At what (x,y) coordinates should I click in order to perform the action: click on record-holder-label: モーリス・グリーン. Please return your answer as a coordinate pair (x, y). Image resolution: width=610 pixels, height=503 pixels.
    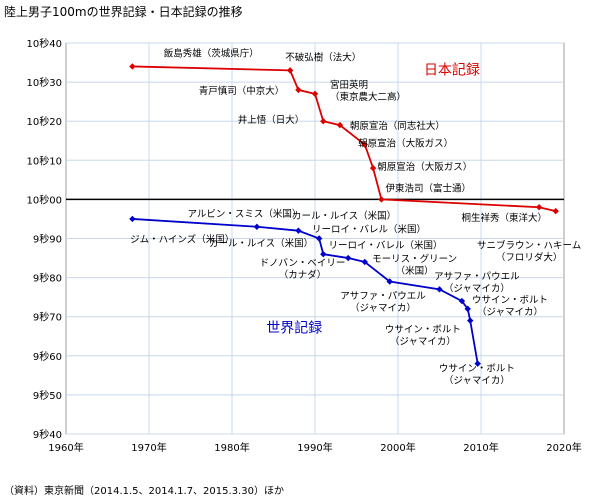
    Looking at the image, I should click on (414, 259).